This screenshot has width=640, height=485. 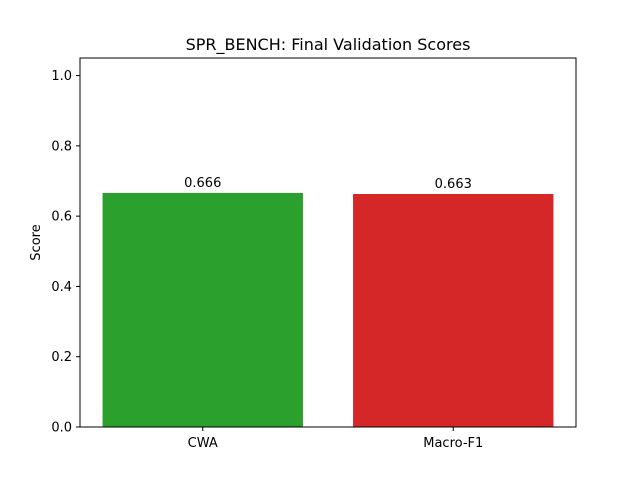 What do you see at coordinates (61, 76) in the screenshot?
I see `y-tick-label: 1.0` at bounding box center [61, 76].